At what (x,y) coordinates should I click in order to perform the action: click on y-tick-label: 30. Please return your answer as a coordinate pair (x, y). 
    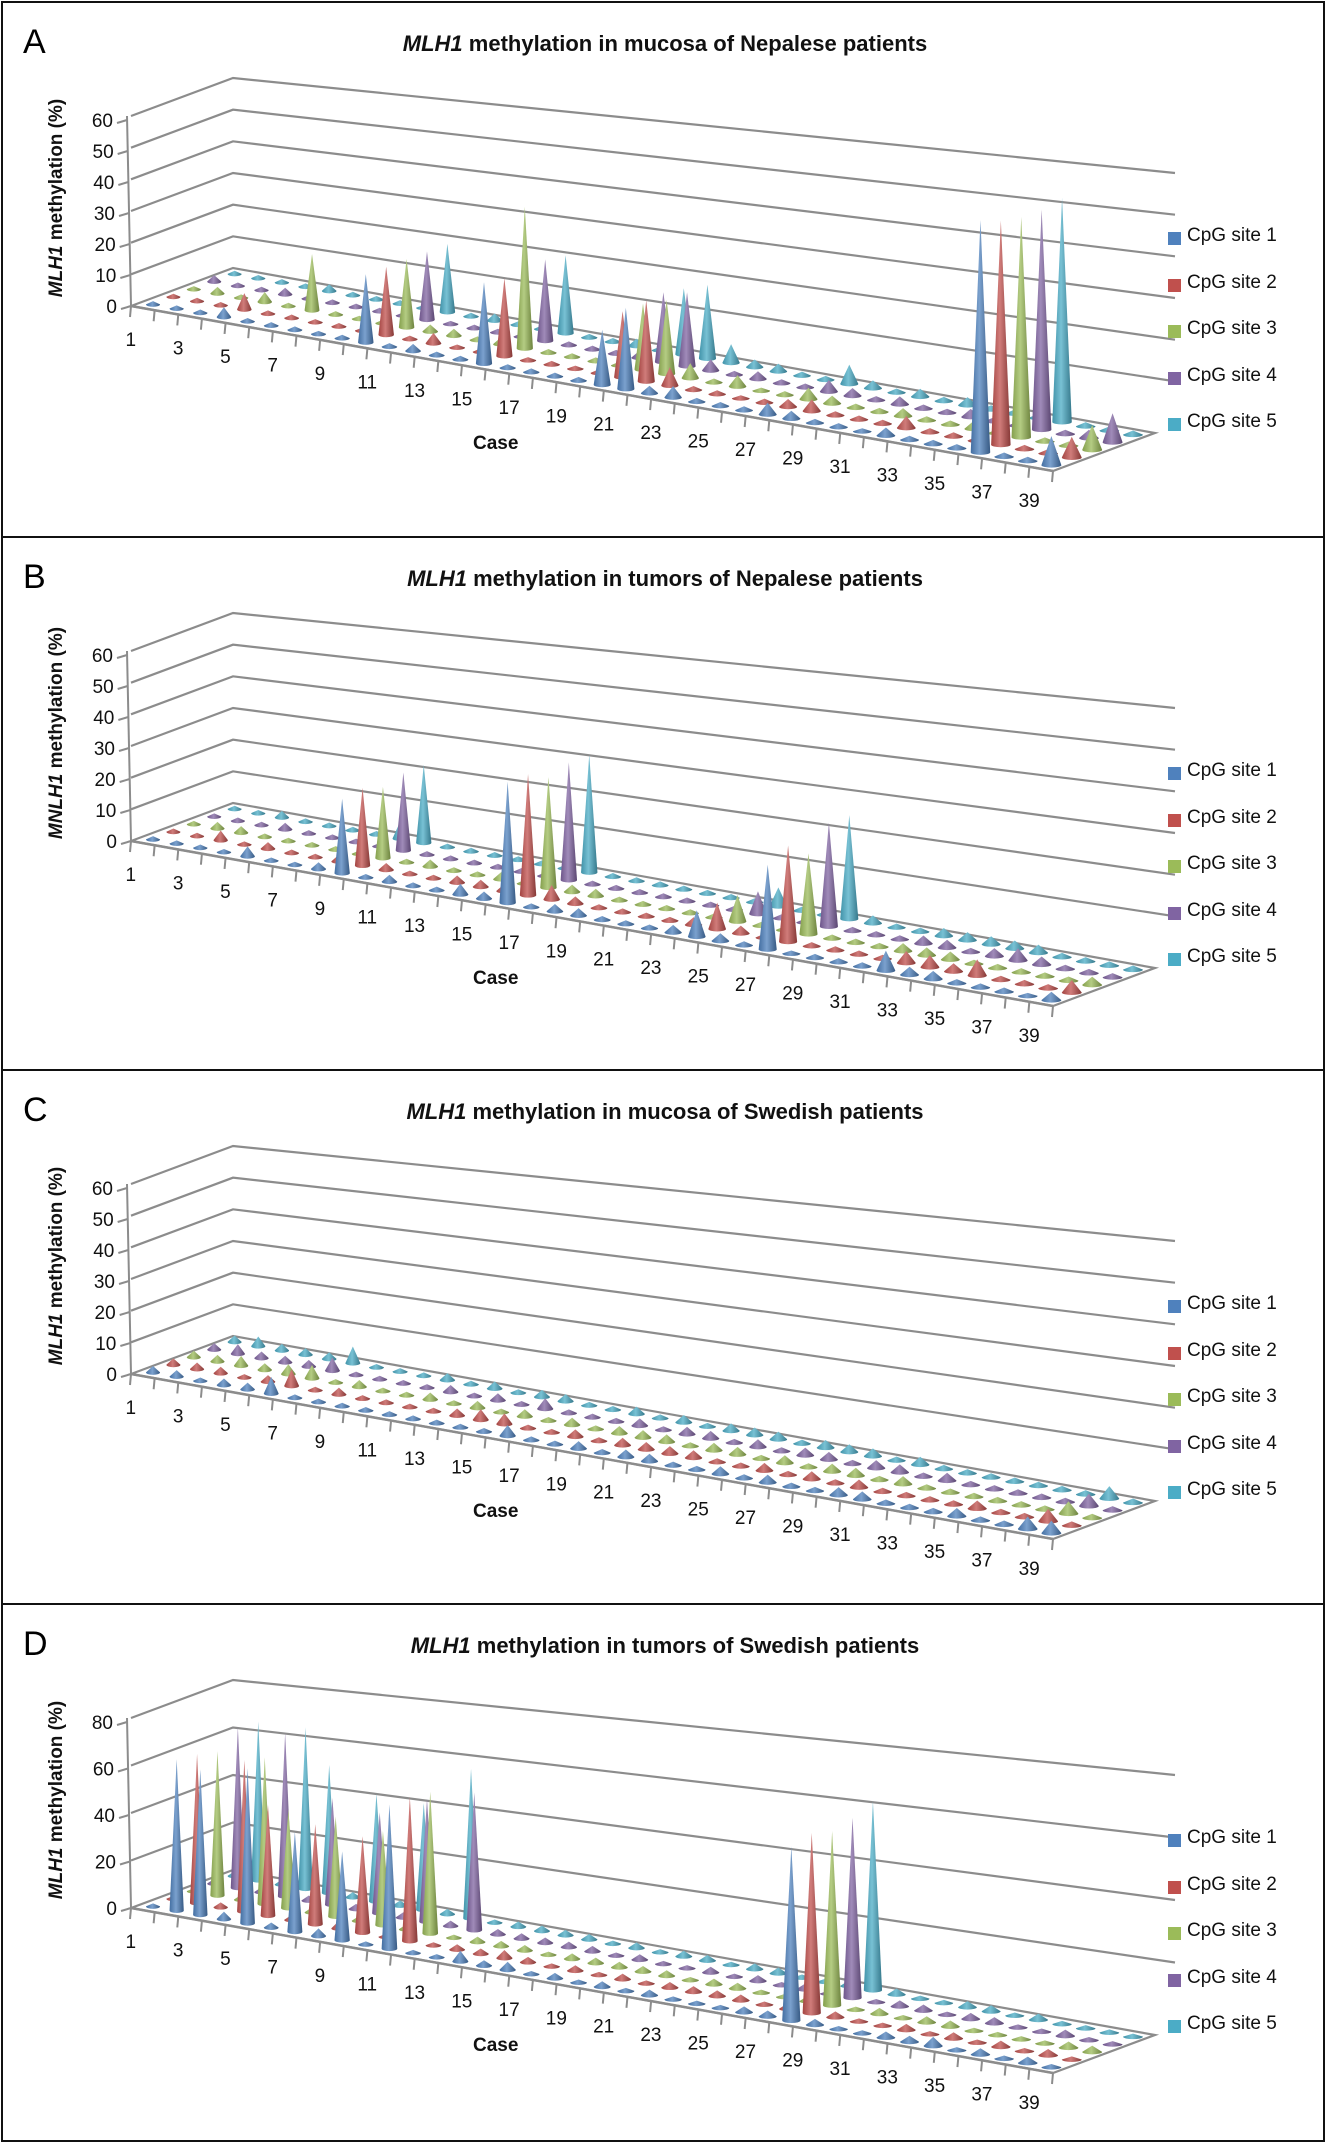
    Looking at the image, I should click on (104, 1282).